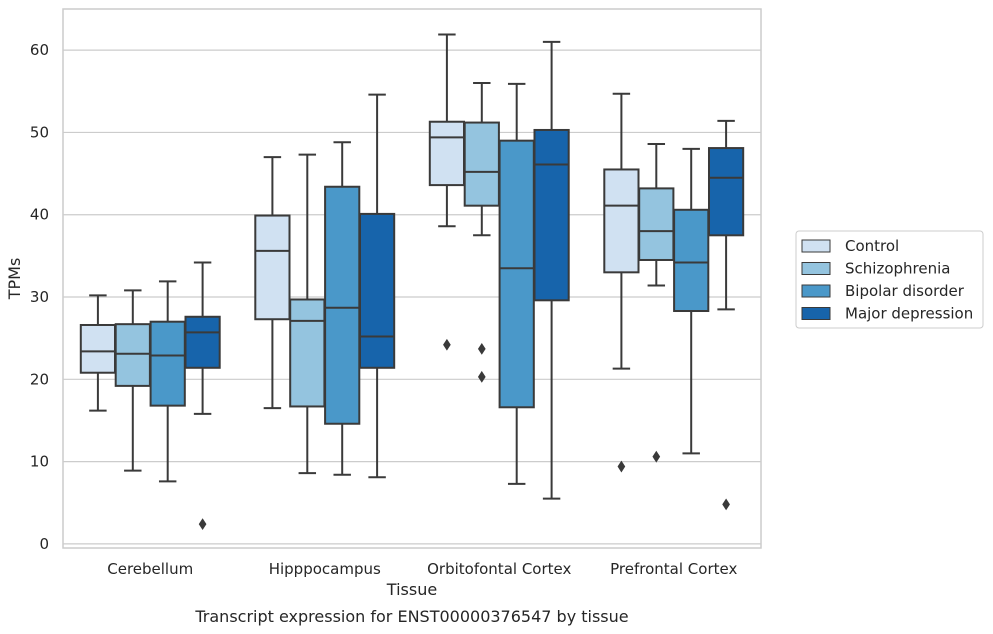  What do you see at coordinates (897, 269) in the screenshot?
I see `legend-label: Schizophrenia` at bounding box center [897, 269].